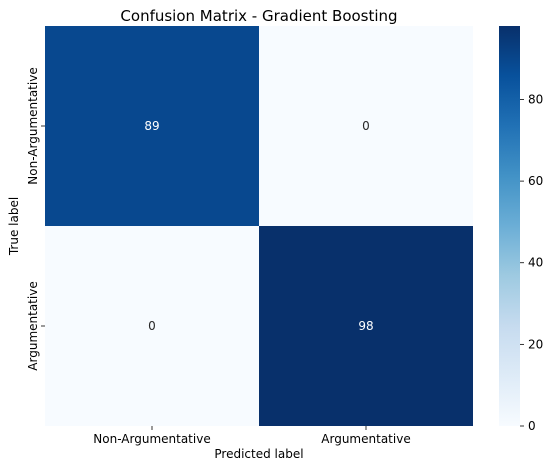 Image resolution: width=550 pixels, height=467 pixels. Describe the element at coordinates (535, 181) in the screenshot. I see `colorbar-tick-label: 60` at that location.